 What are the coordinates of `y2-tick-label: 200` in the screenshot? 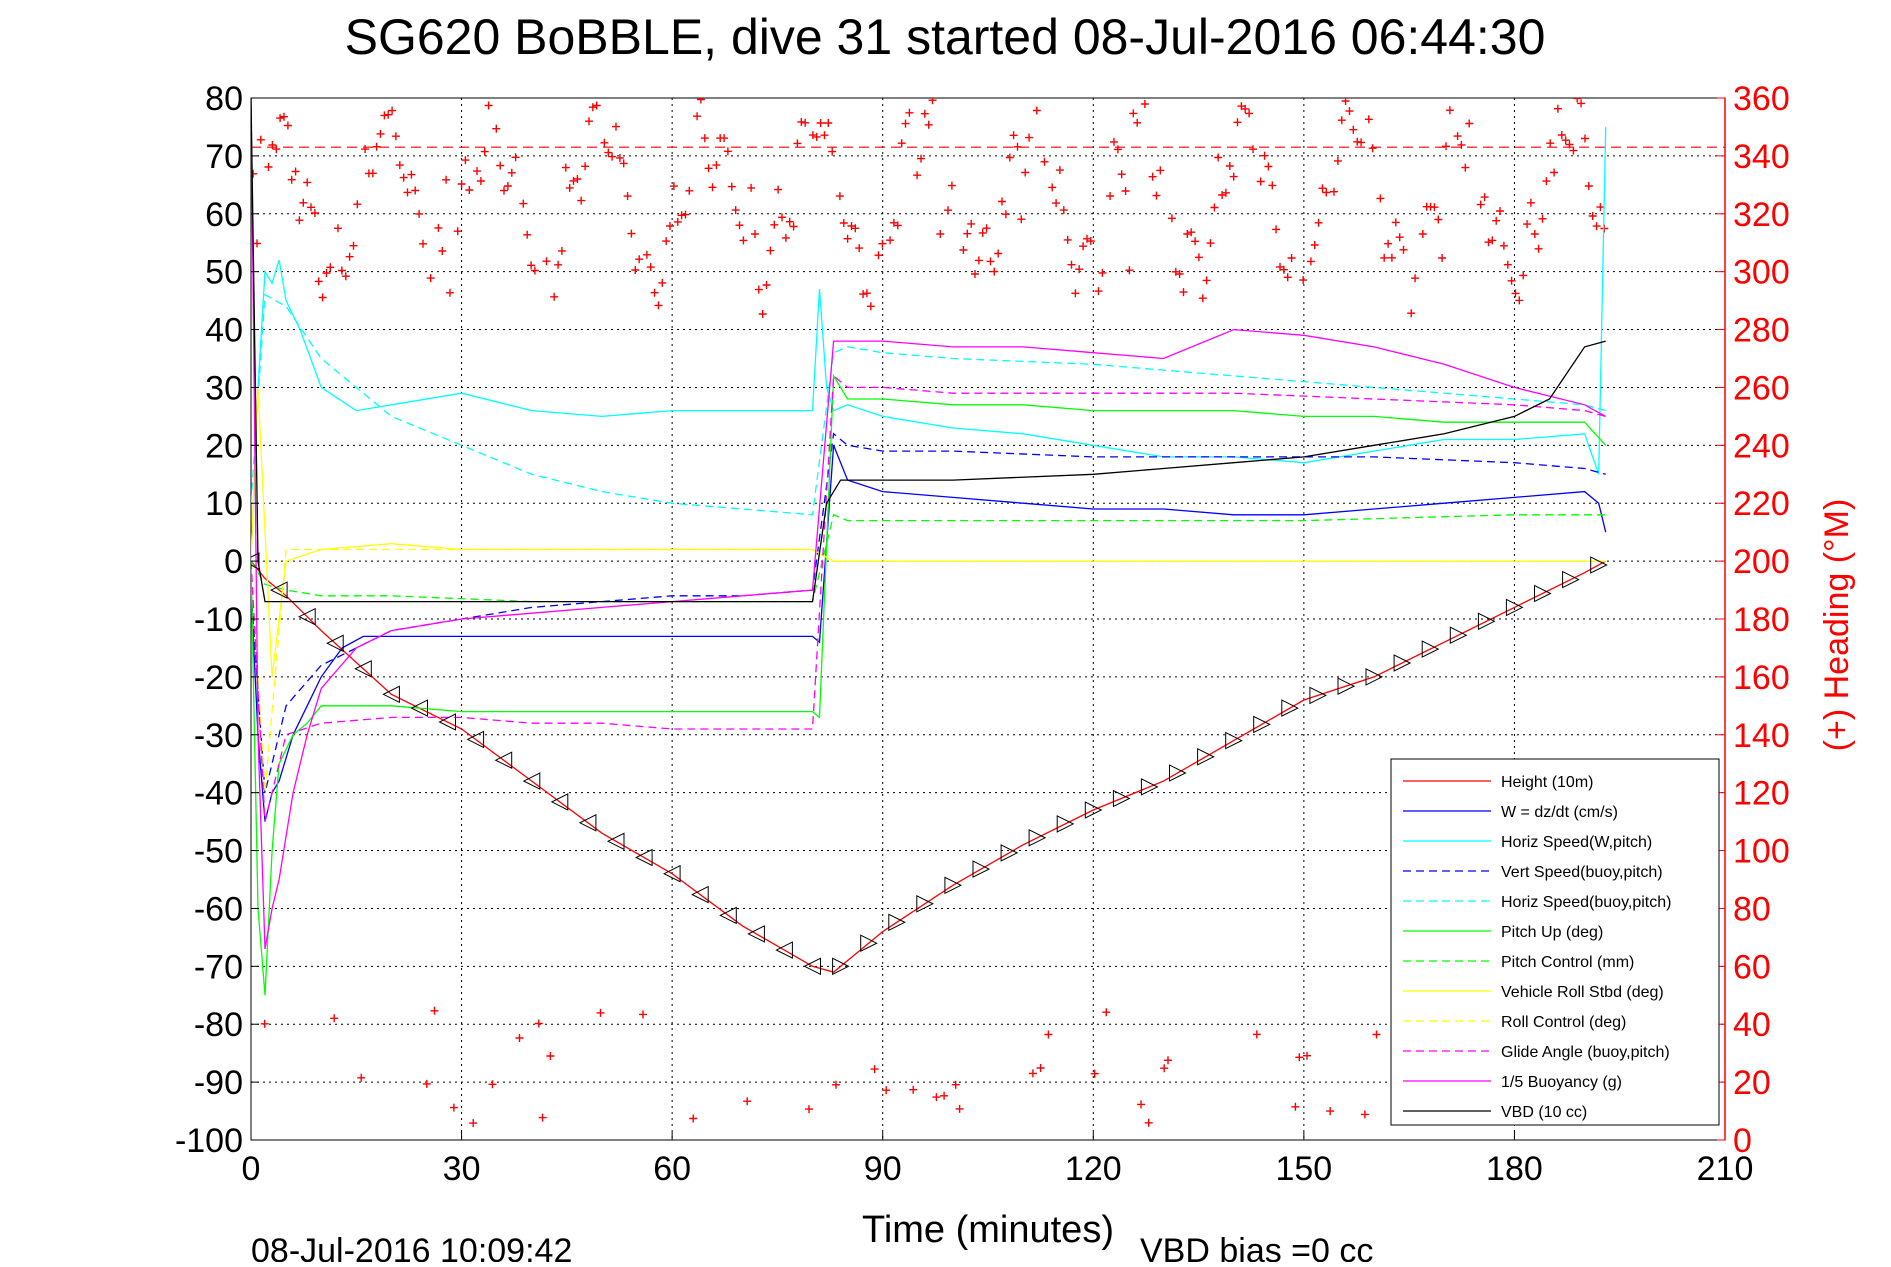 It's located at (1761, 562).